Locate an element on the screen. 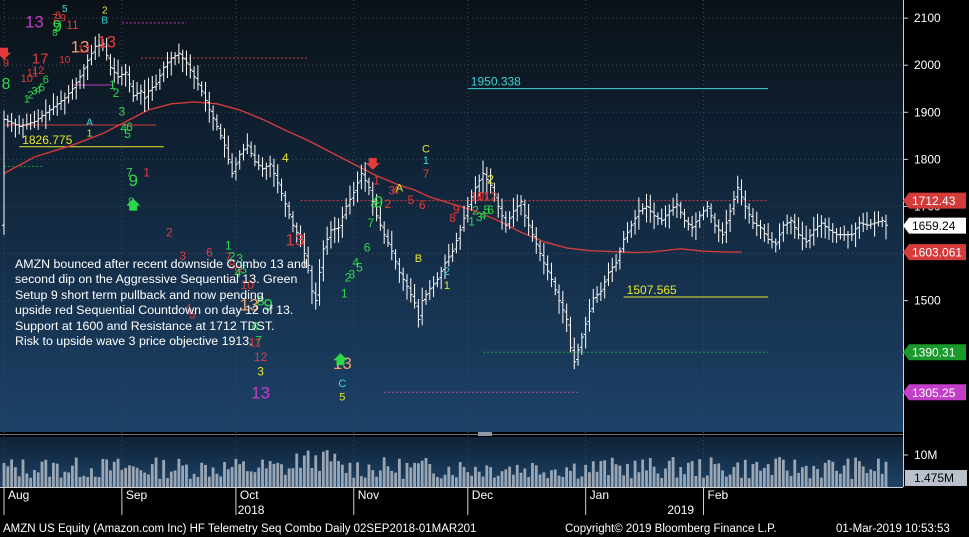 The width and height of the screenshot is (969, 537). sequential-marker: 12 is located at coordinates (261, 357).